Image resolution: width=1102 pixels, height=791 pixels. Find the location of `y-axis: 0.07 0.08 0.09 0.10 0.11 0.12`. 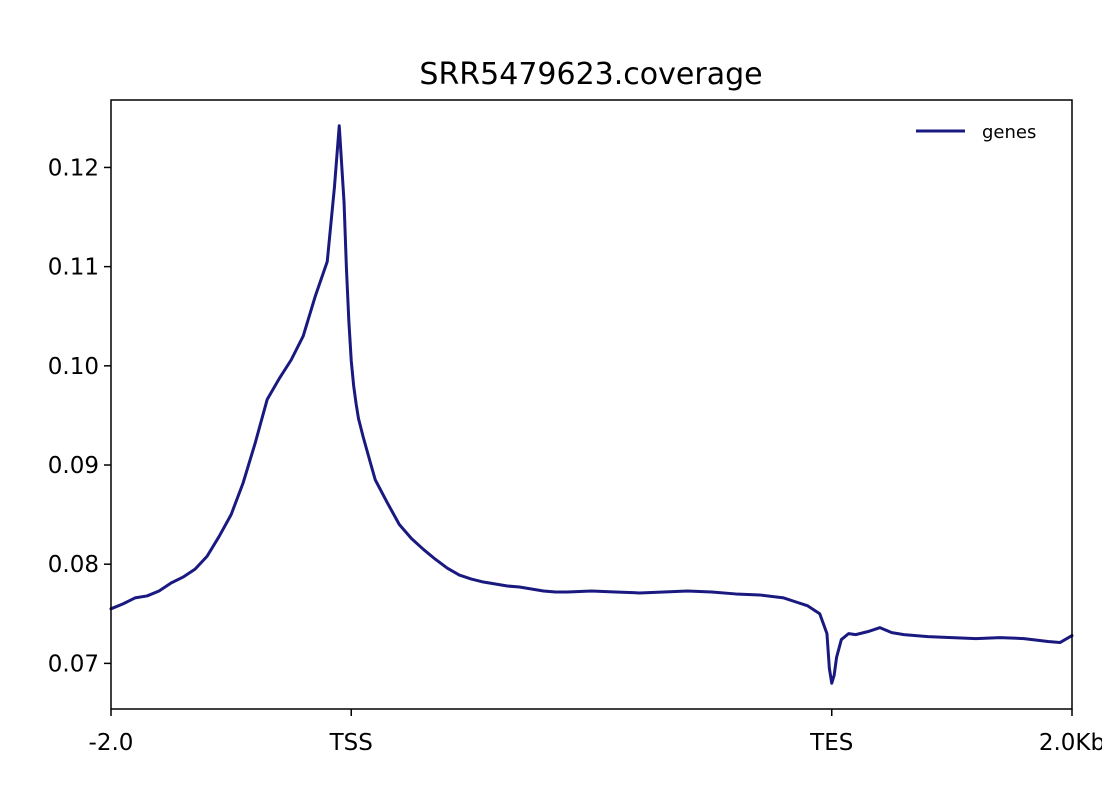

y-axis: 0.07 0.08 0.09 0.10 0.11 0.12 is located at coordinates (79, 416).